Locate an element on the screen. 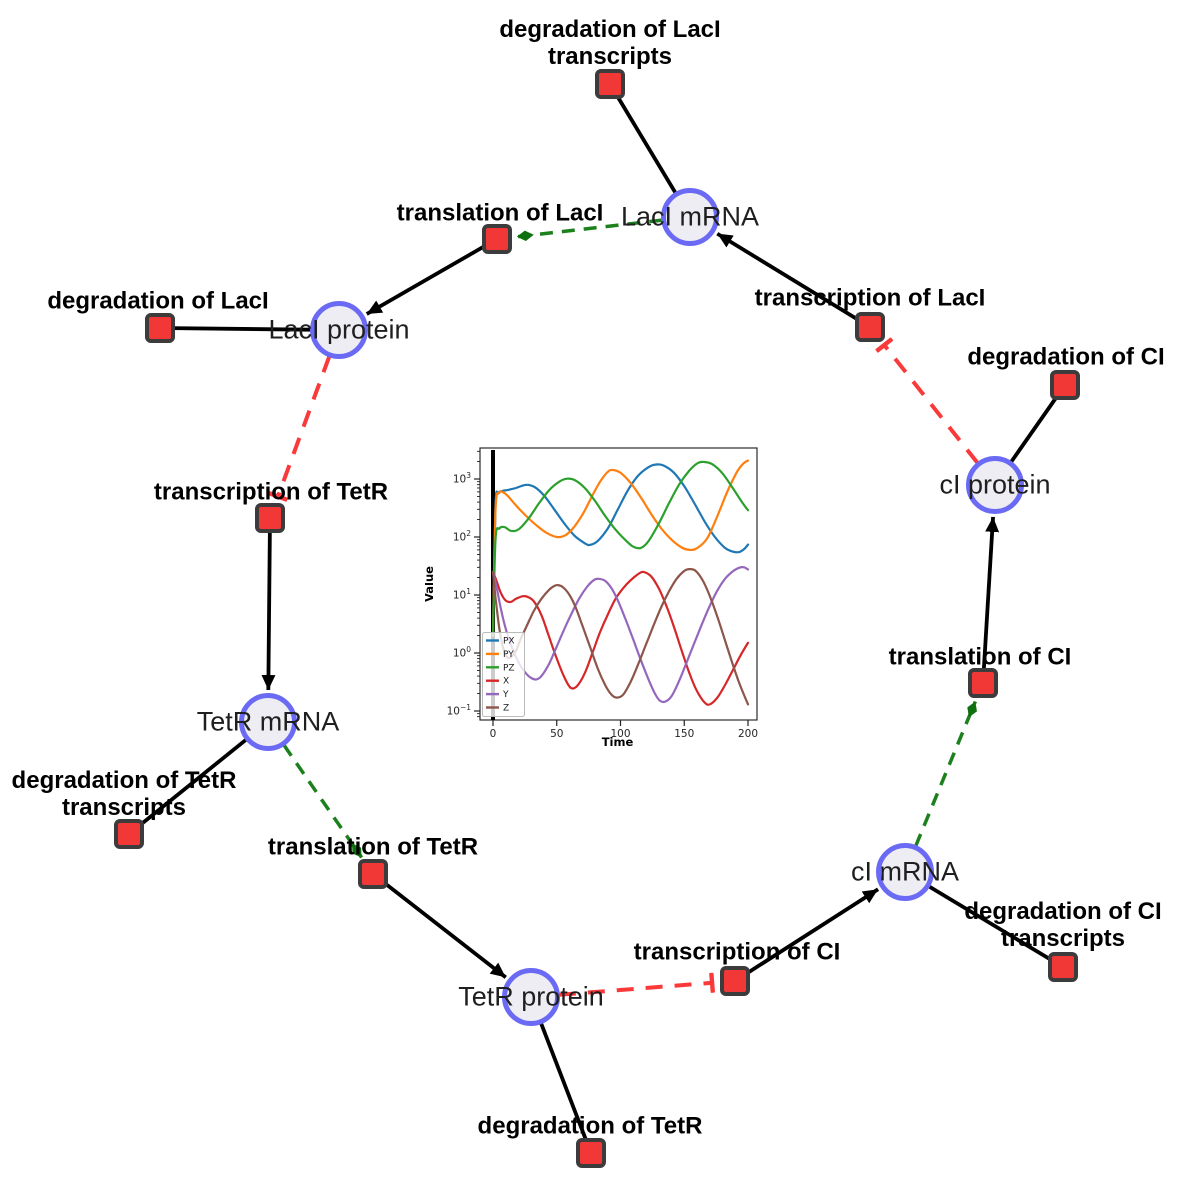  tetr-mrna-label: TetR mRNA is located at coordinates (268, 721).